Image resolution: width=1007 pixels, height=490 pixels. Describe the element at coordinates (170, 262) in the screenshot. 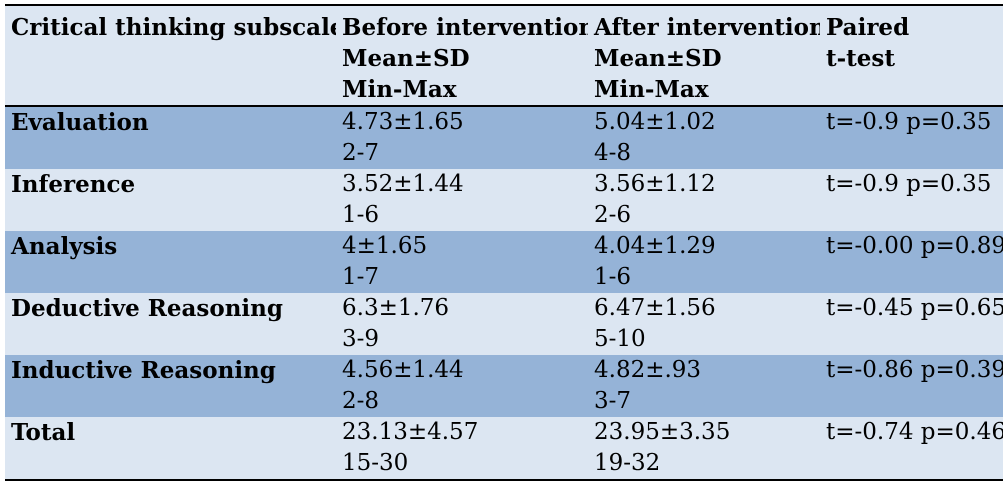

I see `row-label: Analysis` at that location.